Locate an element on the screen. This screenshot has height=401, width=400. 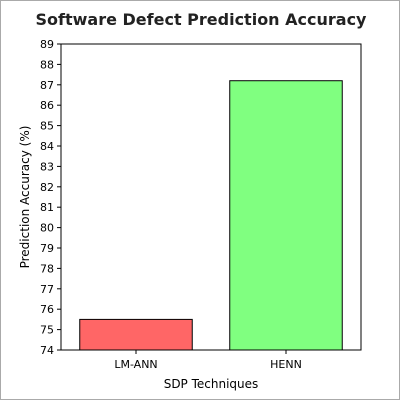
x-tick-label: LM-ANN is located at coordinates (135, 364).